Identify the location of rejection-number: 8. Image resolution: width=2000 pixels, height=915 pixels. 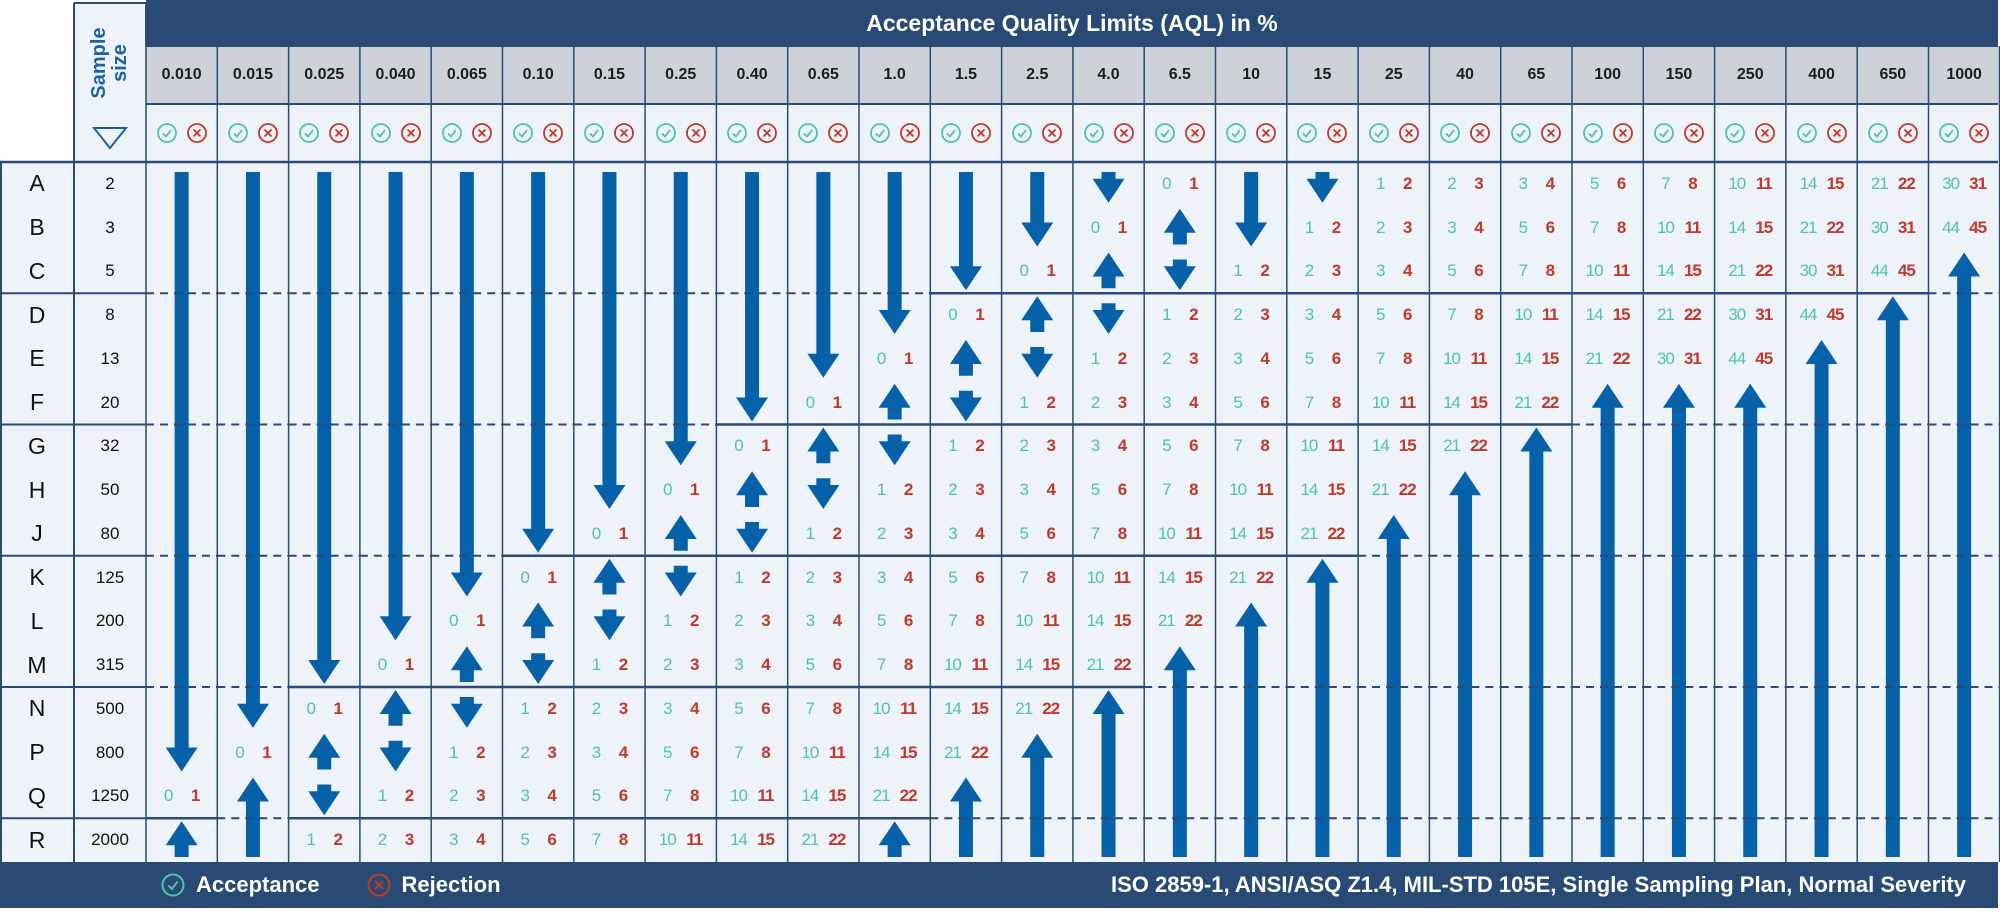
(1692, 183).